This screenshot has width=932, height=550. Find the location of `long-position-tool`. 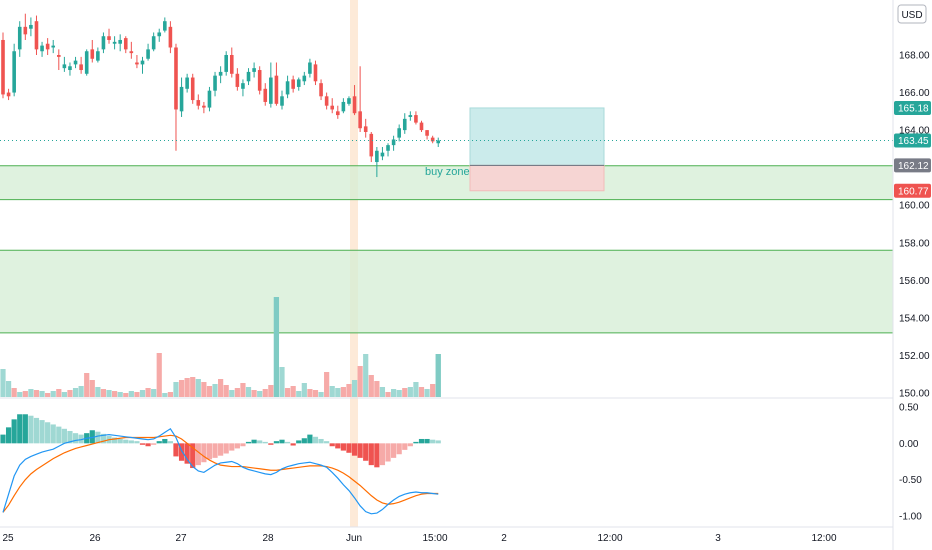

long-position-tool is located at coordinates (537, 149).